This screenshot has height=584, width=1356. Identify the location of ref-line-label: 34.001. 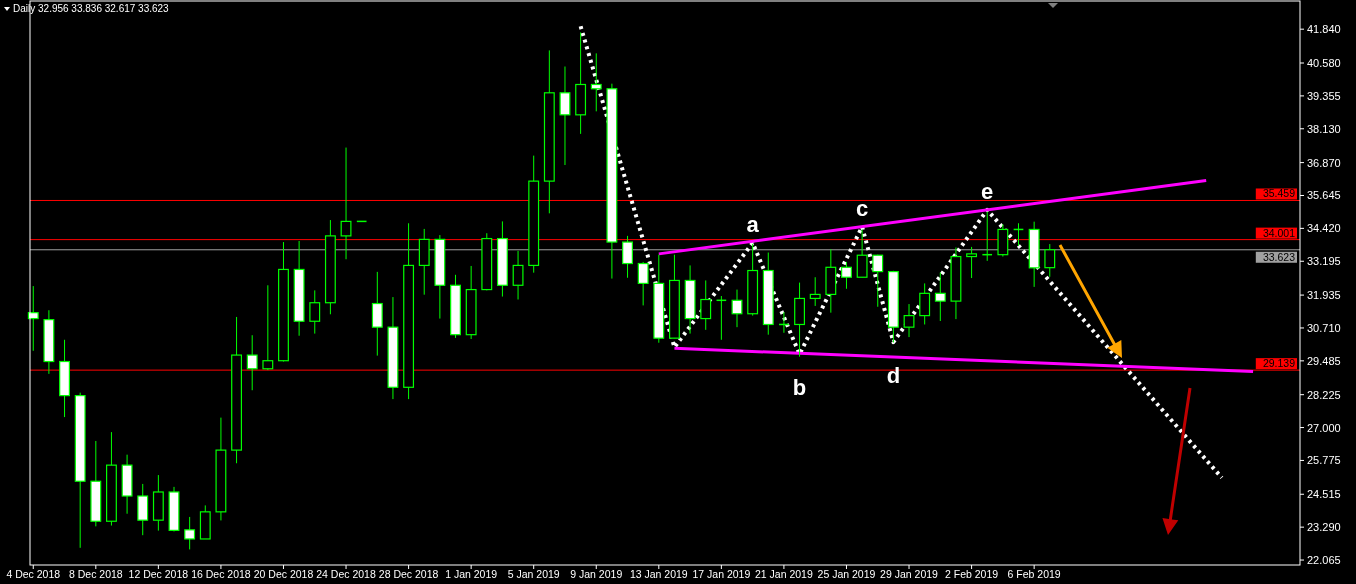
(1279, 232).